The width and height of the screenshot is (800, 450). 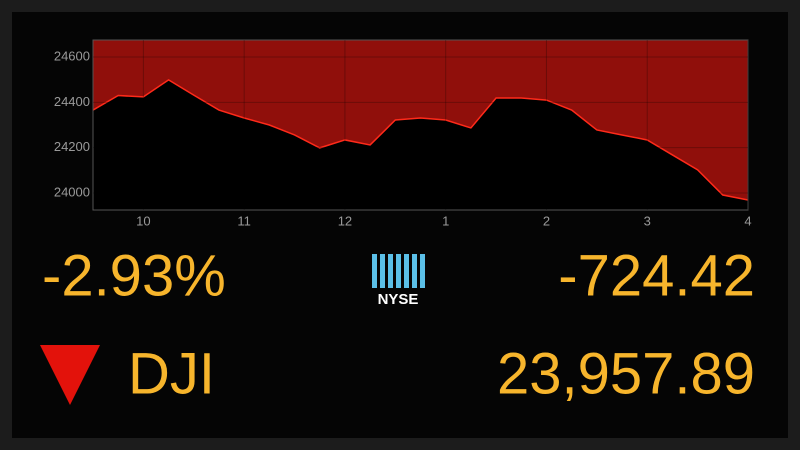 What do you see at coordinates (143, 220) in the screenshot?
I see `x-tick-label: 10` at bounding box center [143, 220].